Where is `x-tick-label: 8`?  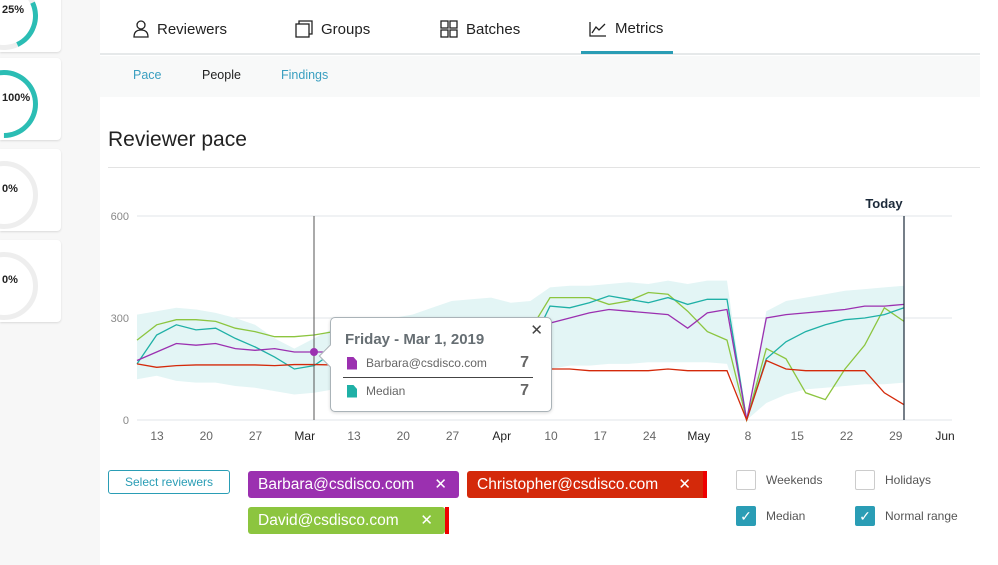 x-tick-label: 8 is located at coordinates (748, 436).